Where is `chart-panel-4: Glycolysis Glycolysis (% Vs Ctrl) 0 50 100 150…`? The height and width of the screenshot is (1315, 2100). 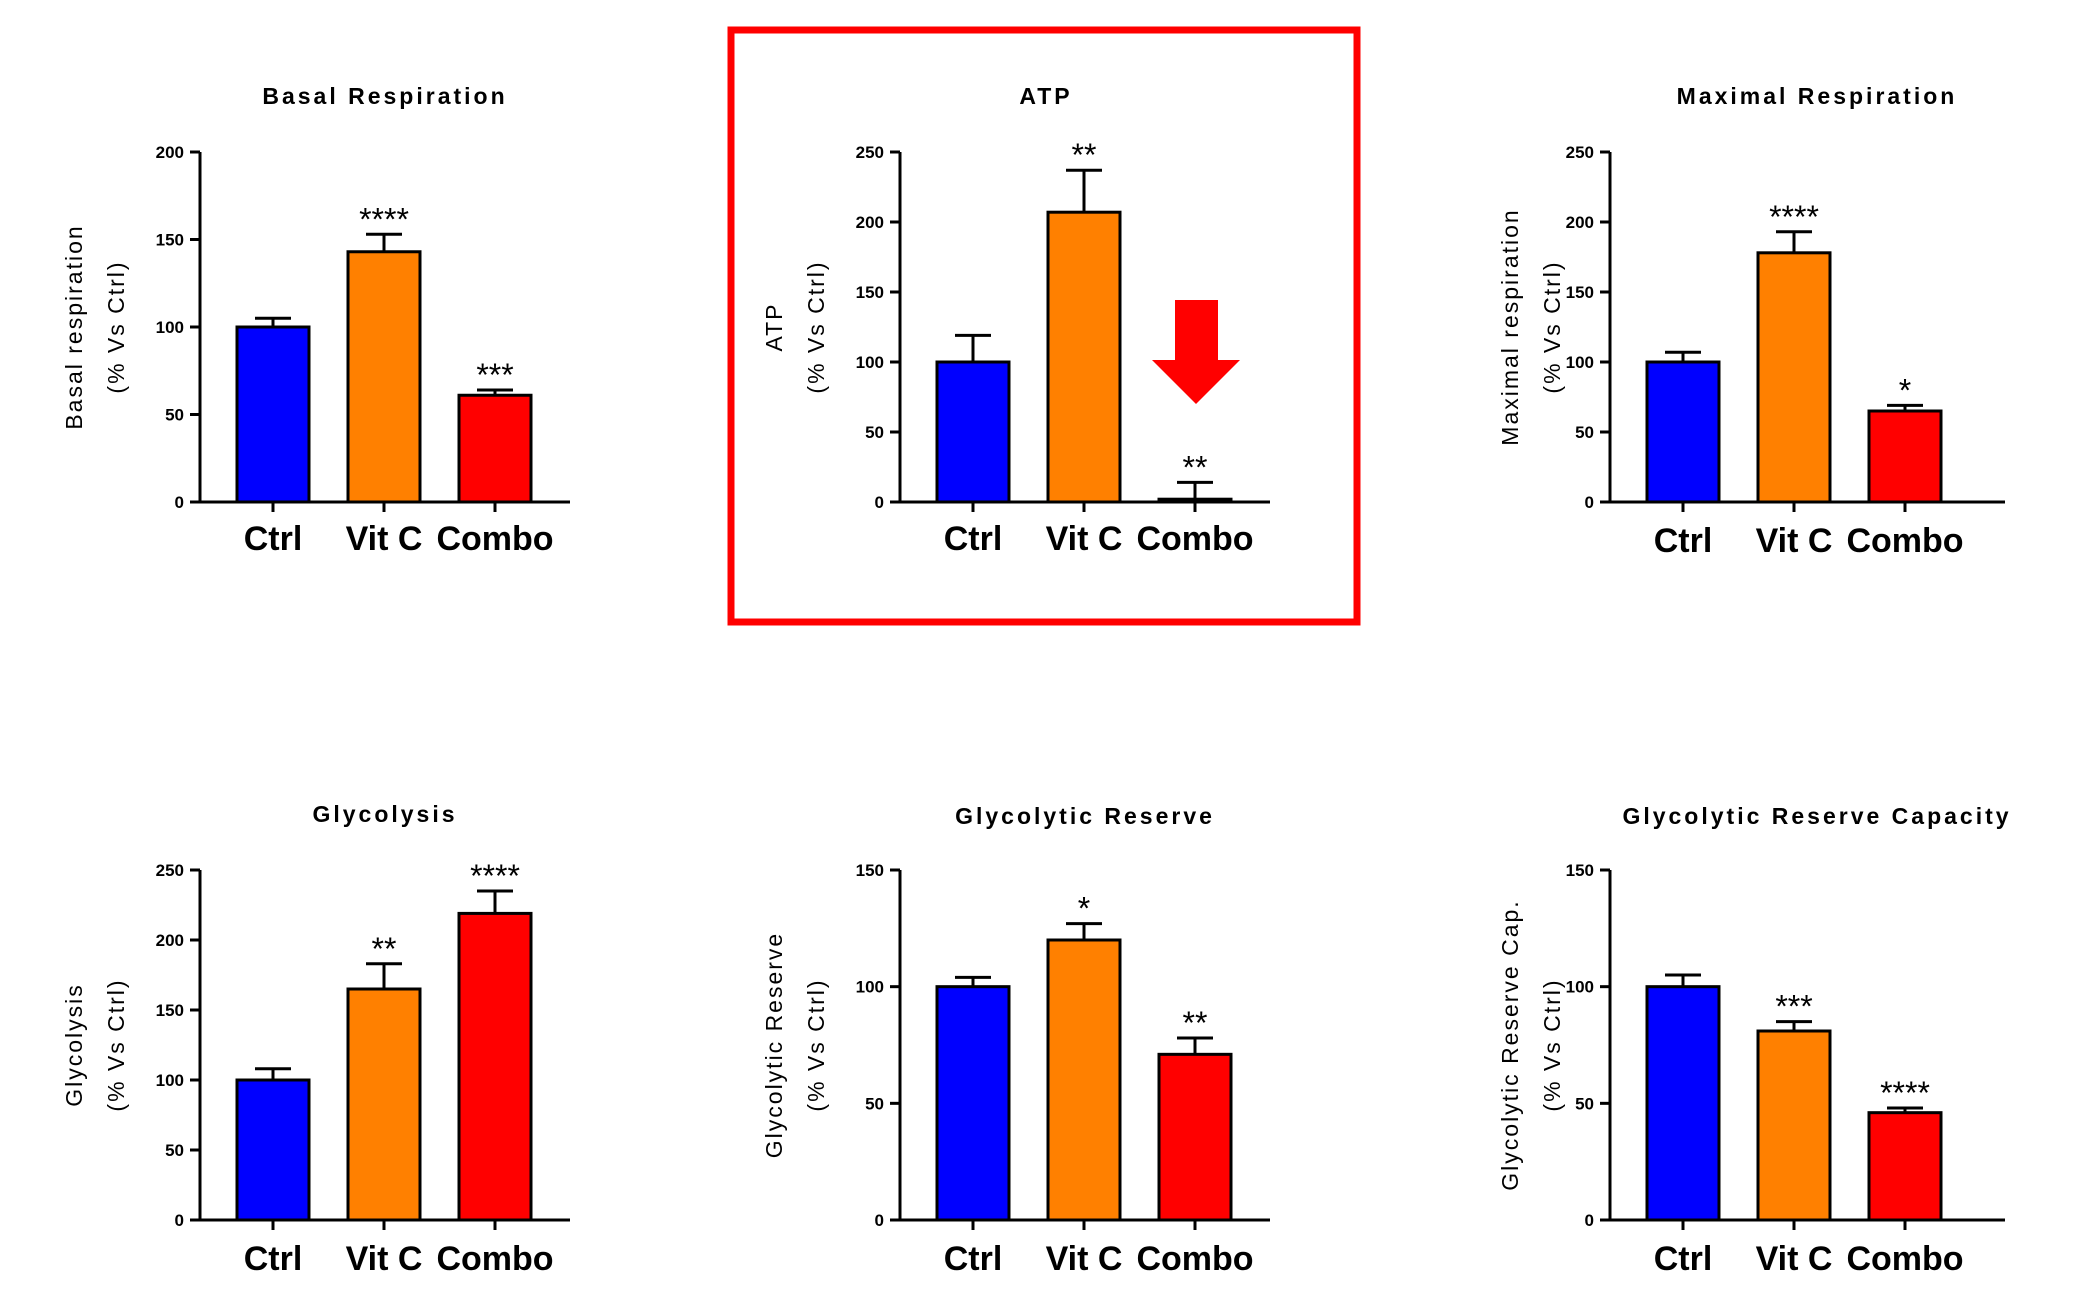 chart-panel-4: Glycolysis Glycolysis (% Vs Ctrl) 0 50 100 150… is located at coordinates (315, 1039).